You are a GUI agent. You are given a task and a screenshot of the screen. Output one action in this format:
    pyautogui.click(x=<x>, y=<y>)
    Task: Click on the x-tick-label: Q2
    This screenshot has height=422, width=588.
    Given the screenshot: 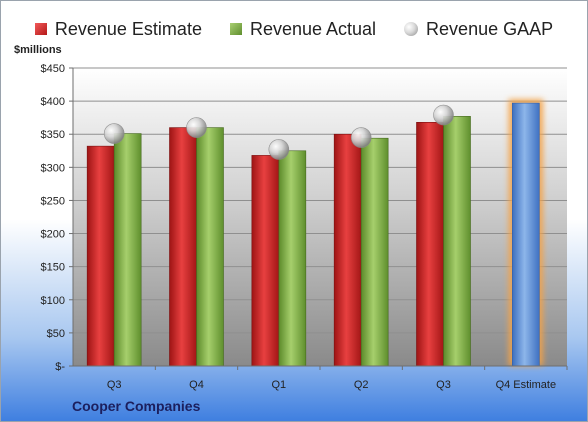 What is the action you would take?
    pyautogui.click(x=361, y=385)
    